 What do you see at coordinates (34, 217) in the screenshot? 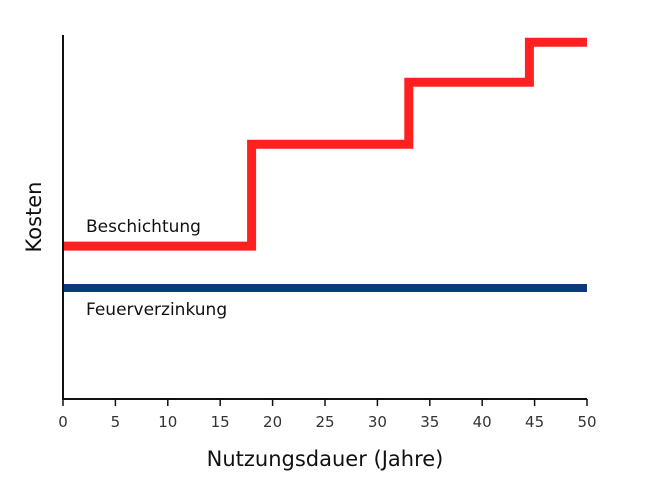
I see `y-axis-title: Kosten` at bounding box center [34, 217].